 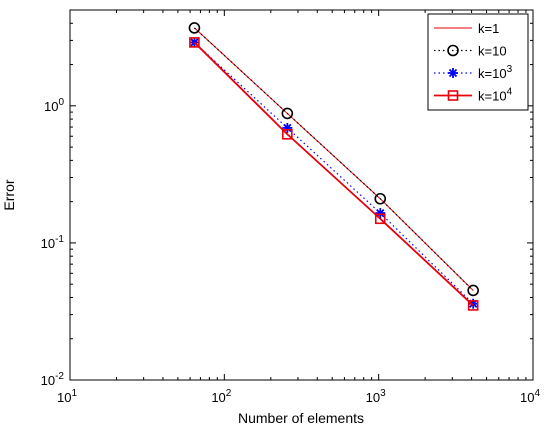 I want to click on legend-label-exponent: 4, so click(x=510, y=92).